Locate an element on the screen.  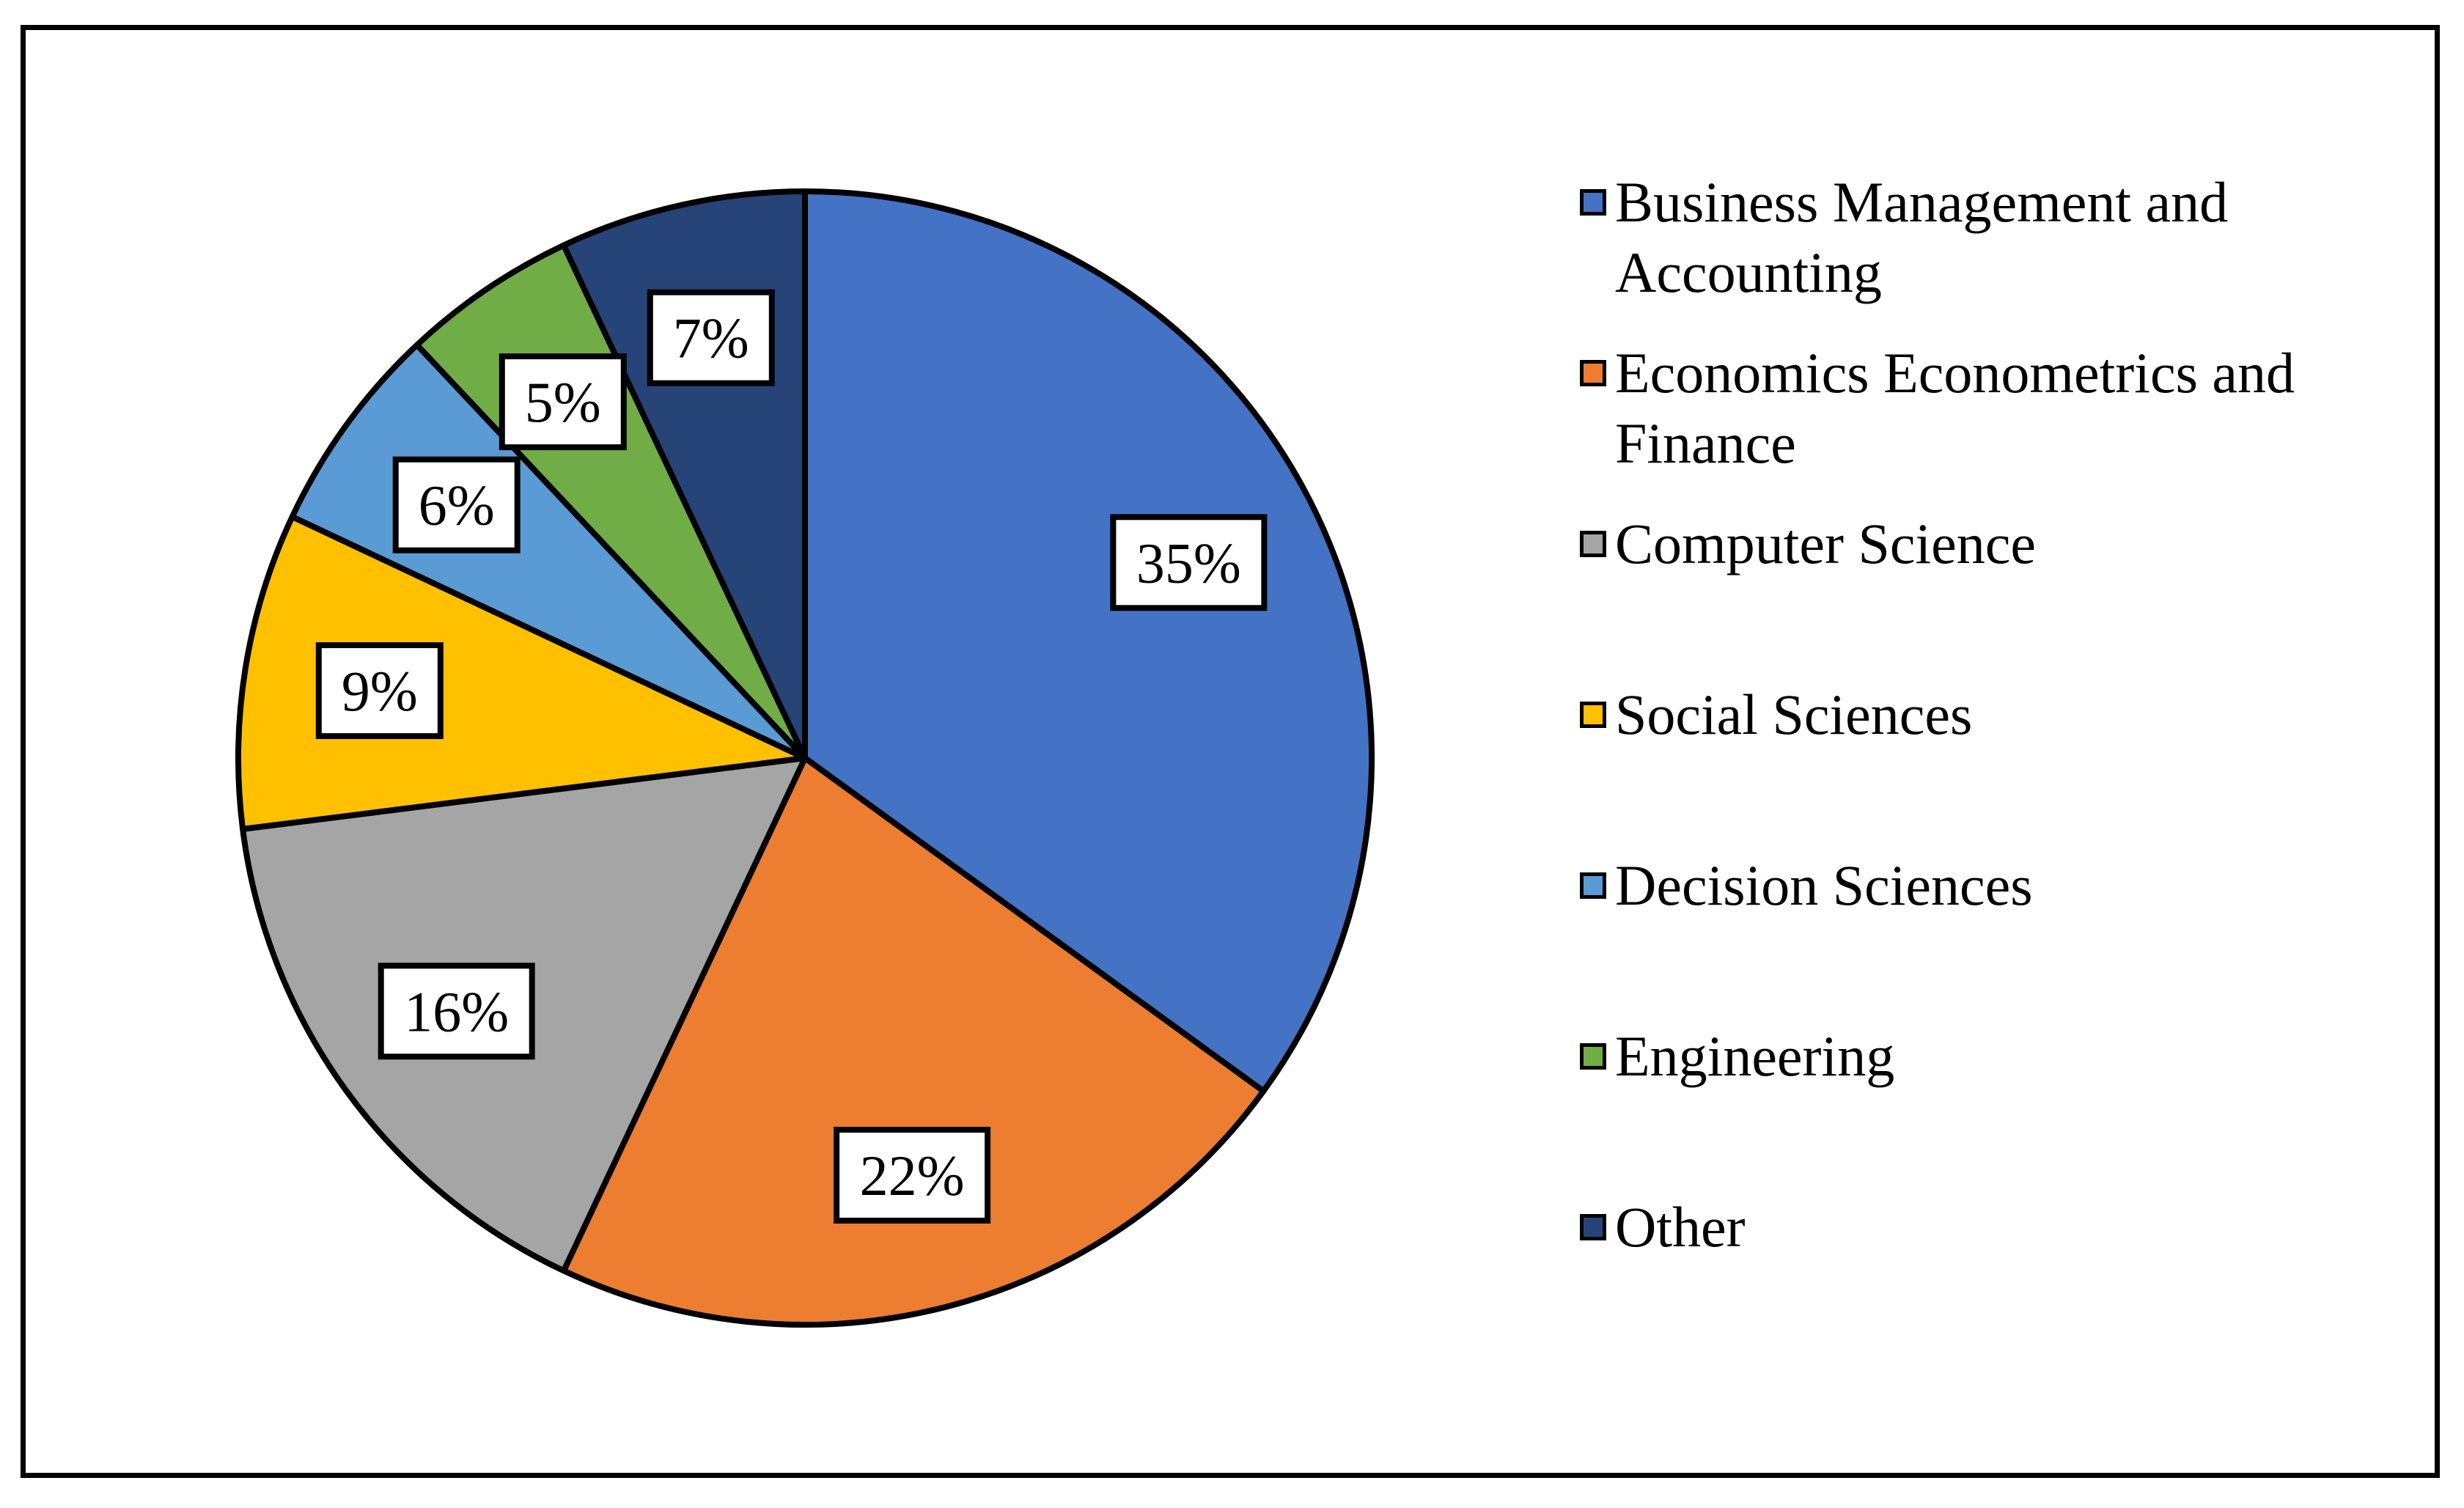
legend-entry: Business Management and Accounting is located at coordinates (1986, 237).